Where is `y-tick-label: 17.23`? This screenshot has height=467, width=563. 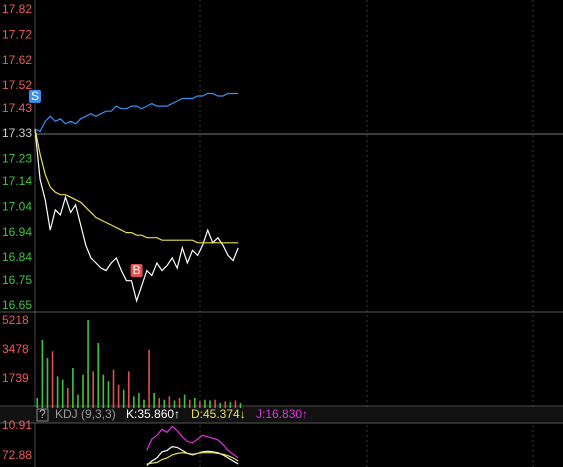
y-tick-label: 17.23 is located at coordinates (17, 158).